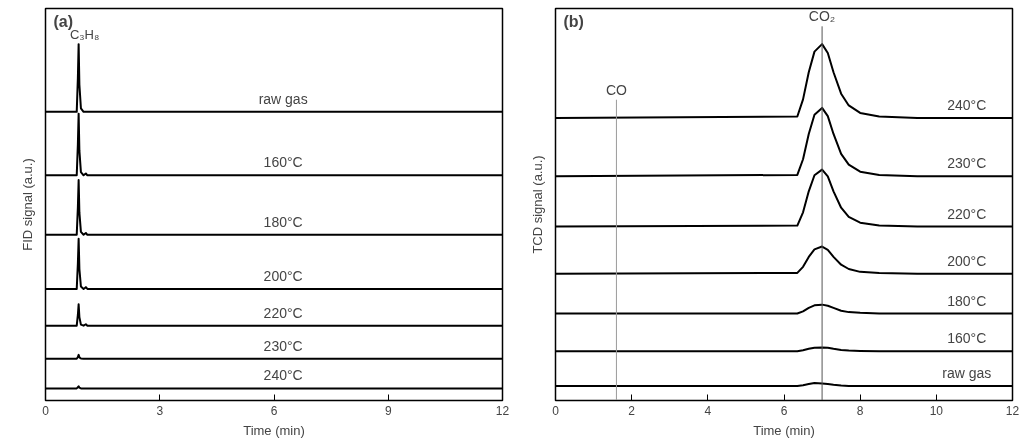 Image resolution: width=1023 pixels, height=442 pixels. Describe the element at coordinates (632, 410) in the screenshot. I see `x-tick-label: 2` at that location.